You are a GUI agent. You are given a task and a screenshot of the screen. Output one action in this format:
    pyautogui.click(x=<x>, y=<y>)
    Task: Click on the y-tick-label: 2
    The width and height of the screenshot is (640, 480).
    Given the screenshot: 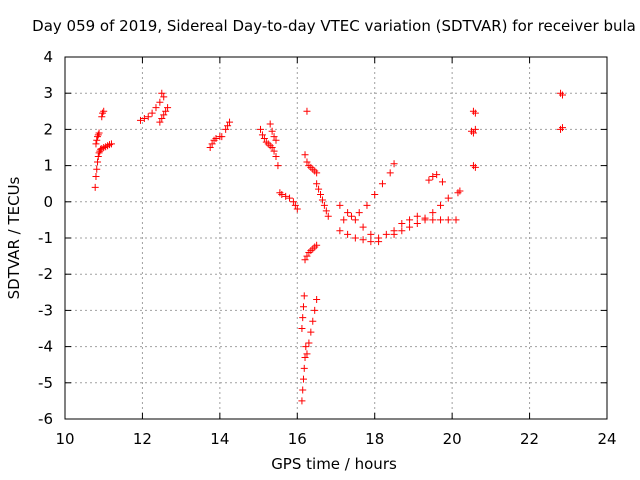 What is the action you would take?
    pyautogui.click(x=48, y=129)
    